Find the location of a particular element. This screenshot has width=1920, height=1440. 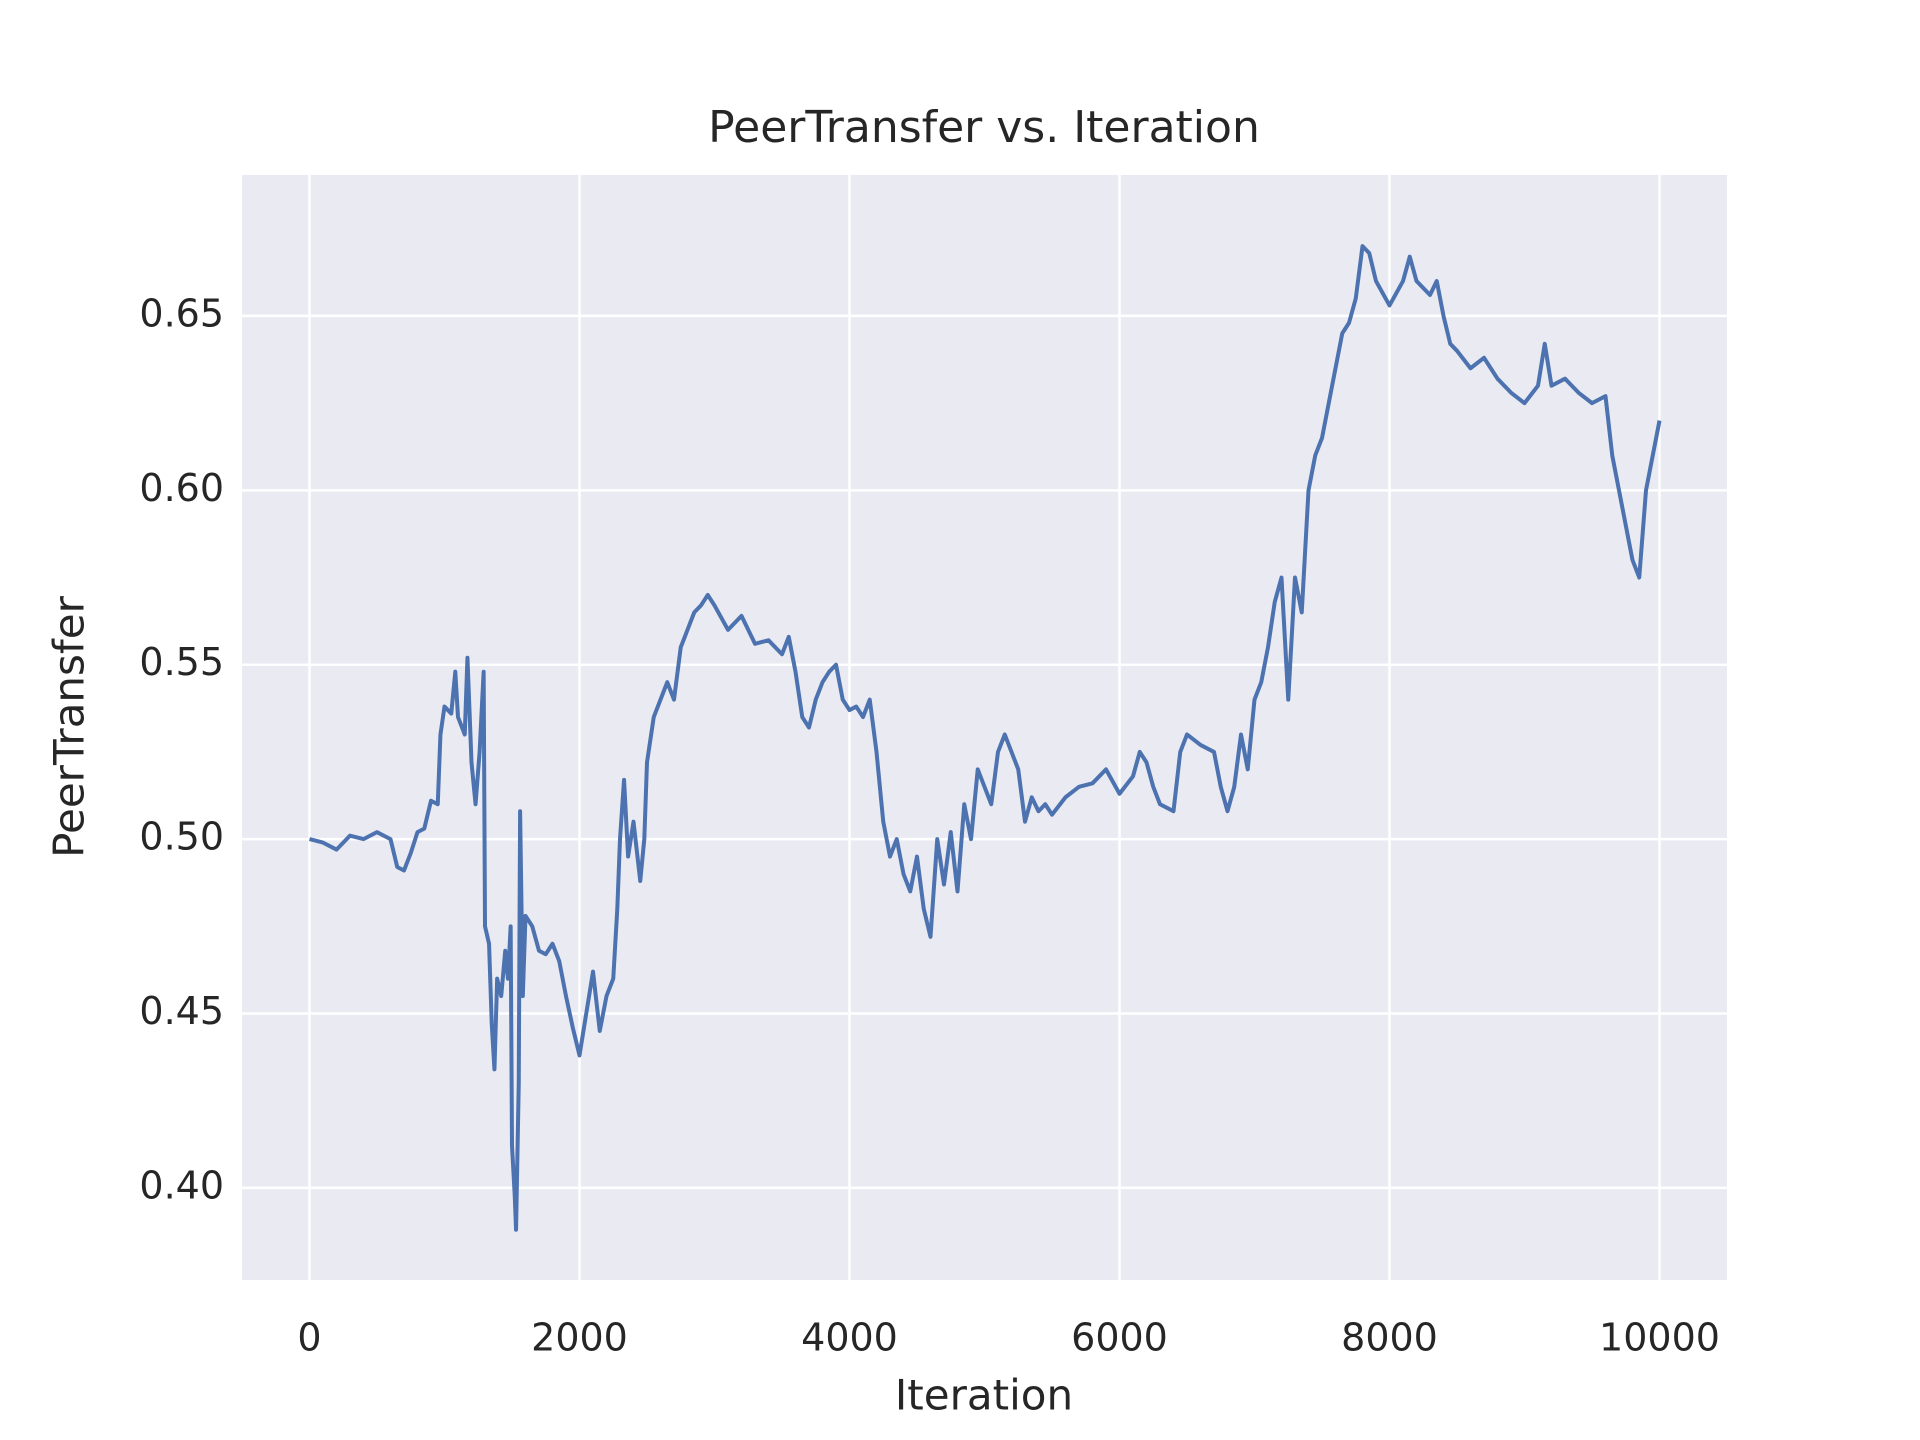

x-tick-label: 4000 is located at coordinates (849, 1338).